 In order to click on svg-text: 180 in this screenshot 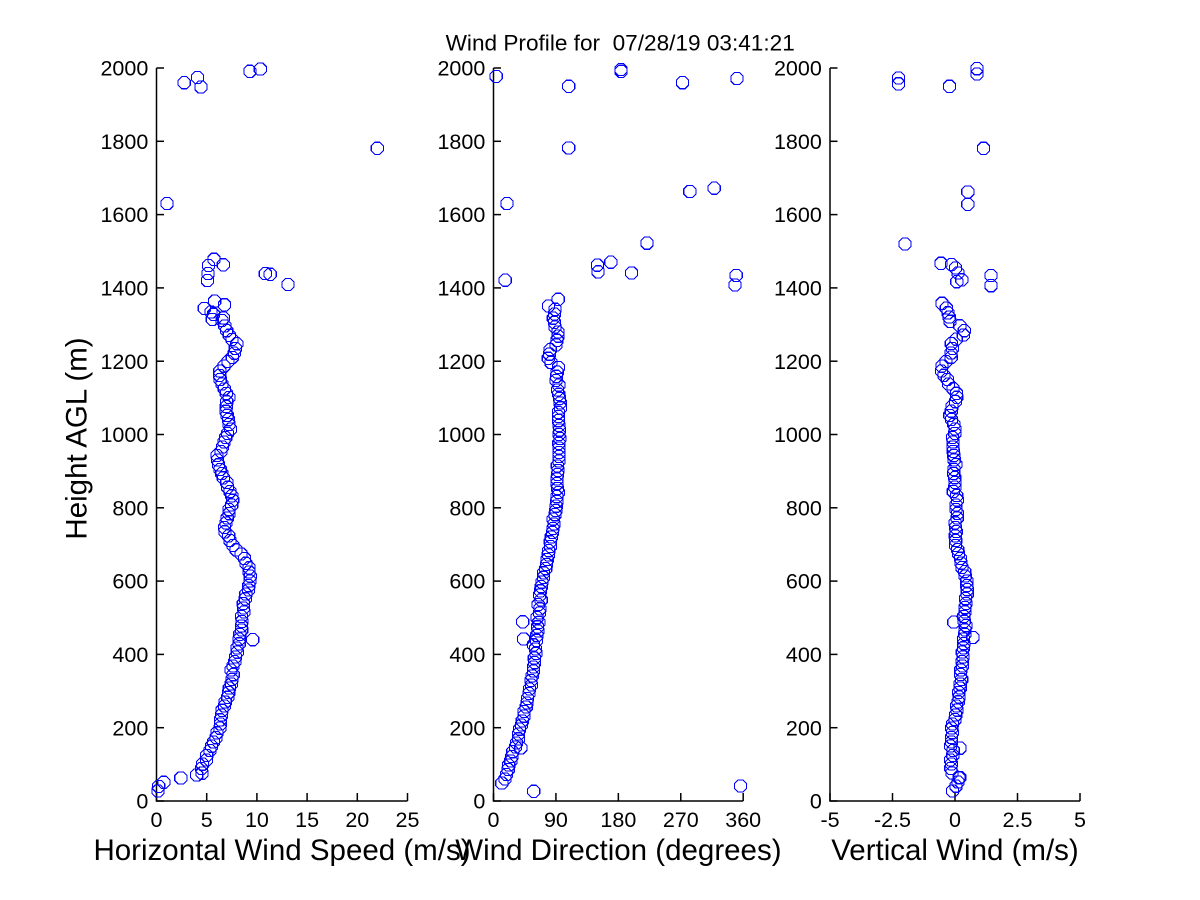, I will do `click(618, 820)`.